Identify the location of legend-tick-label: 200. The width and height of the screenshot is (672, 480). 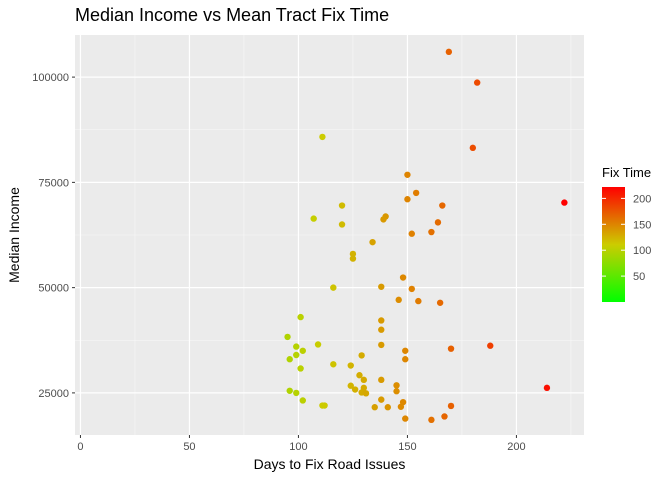
(642, 199).